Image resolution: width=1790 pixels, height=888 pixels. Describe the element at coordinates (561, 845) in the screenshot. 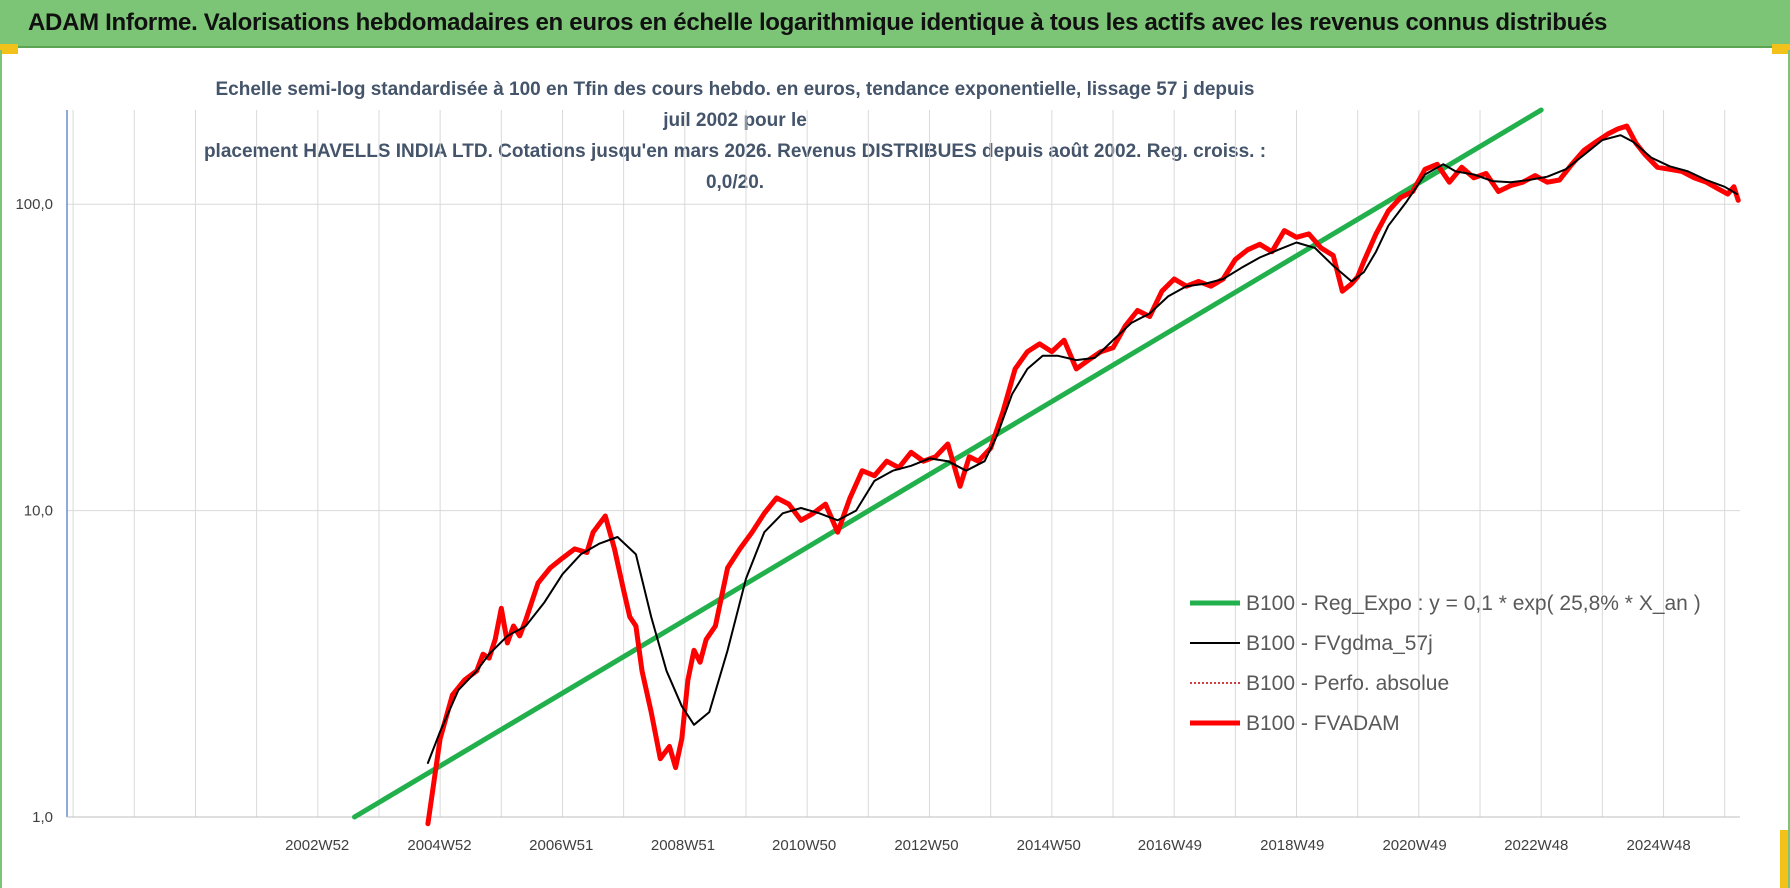

I see `x-tick-label: 2006W51` at that location.